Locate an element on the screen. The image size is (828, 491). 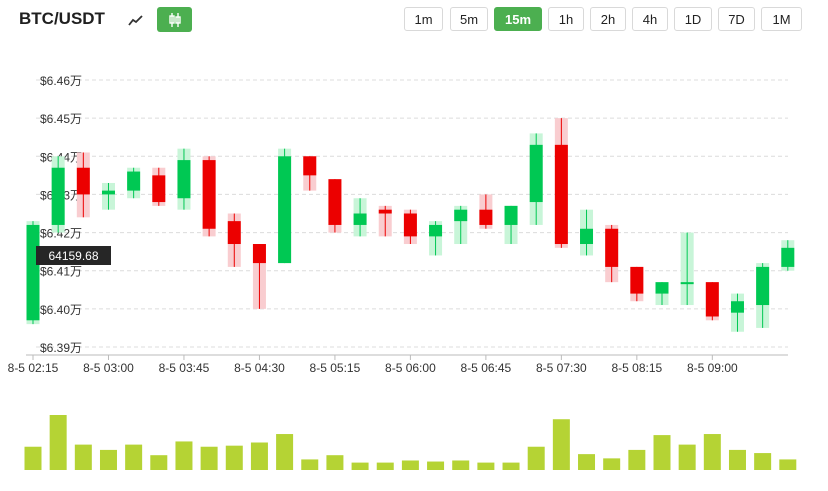
candlestick-mode-button is located at coordinates (174, 19).